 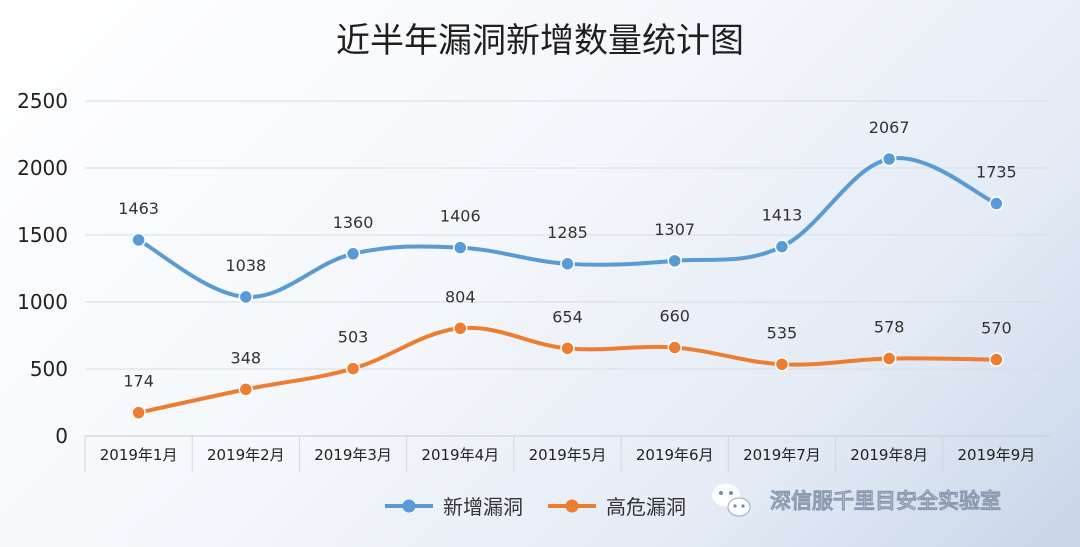 What do you see at coordinates (567, 316) in the screenshot?
I see `data-label: 654` at bounding box center [567, 316].